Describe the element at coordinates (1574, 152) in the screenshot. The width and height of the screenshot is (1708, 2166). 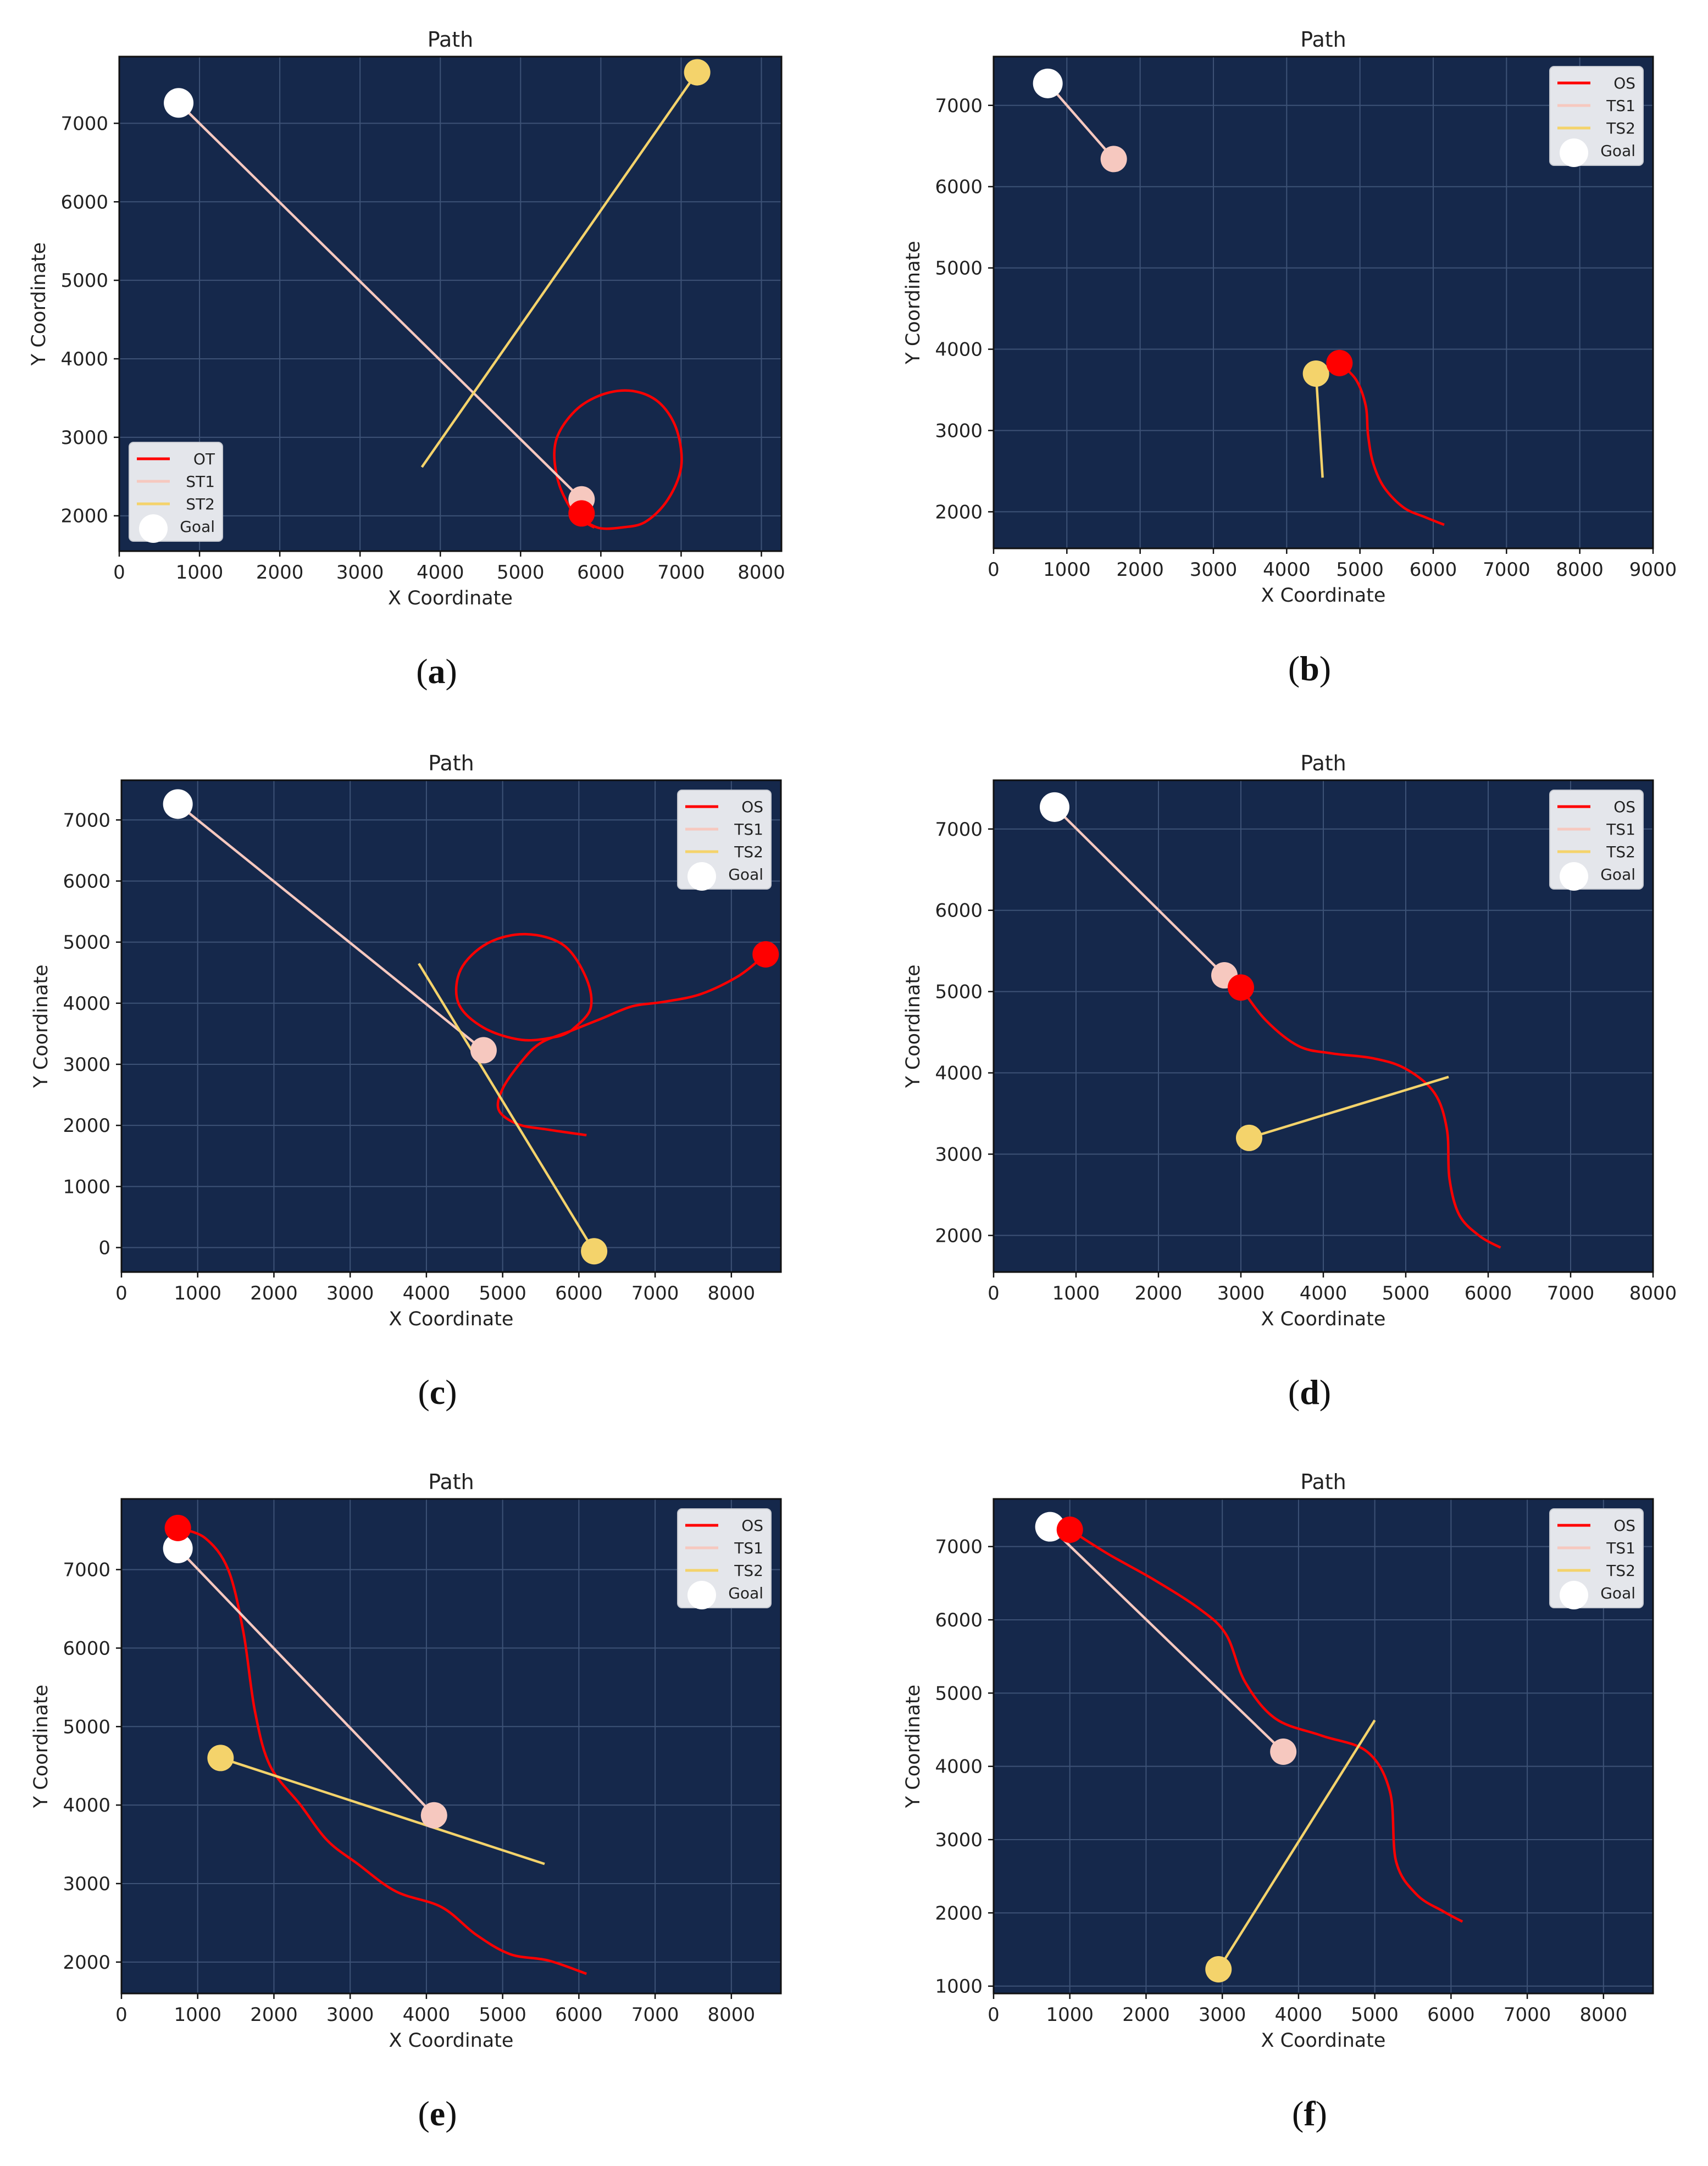
I see `legend-swatch-goal` at that location.